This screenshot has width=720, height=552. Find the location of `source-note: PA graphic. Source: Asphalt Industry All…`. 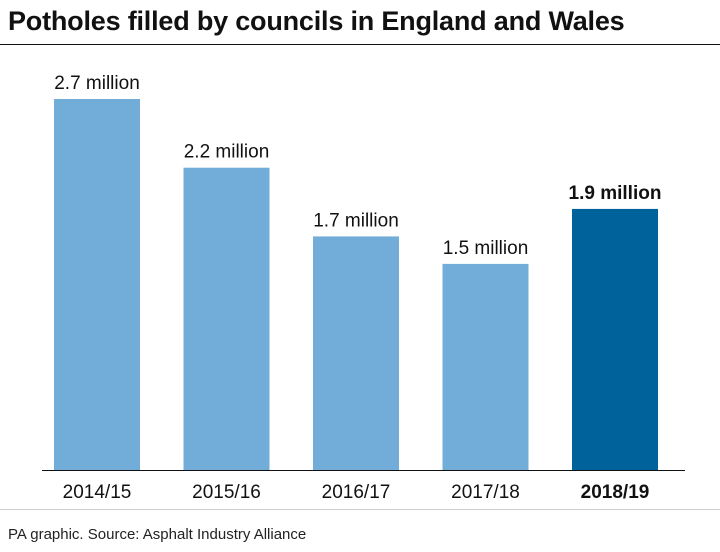

source-note: PA graphic. Source: Asphalt Industry All… is located at coordinates (157, 534).